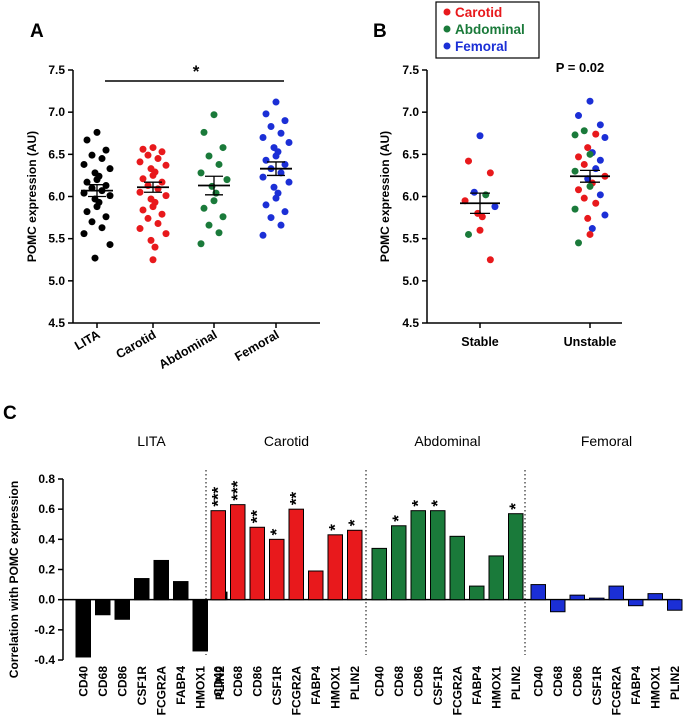 The height and width of the screenshot is (727, 685). I want to click on significance-abdominal-csf1r: *, so click(437, 503).